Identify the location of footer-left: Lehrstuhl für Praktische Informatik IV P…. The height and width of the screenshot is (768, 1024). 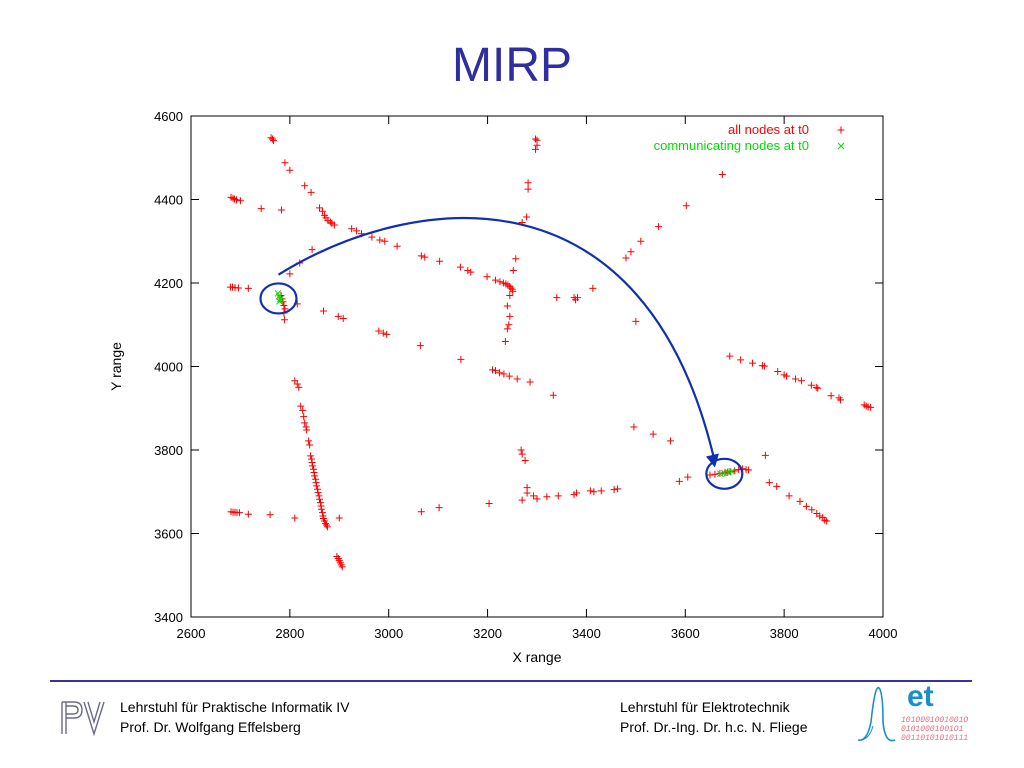
(235, 717).